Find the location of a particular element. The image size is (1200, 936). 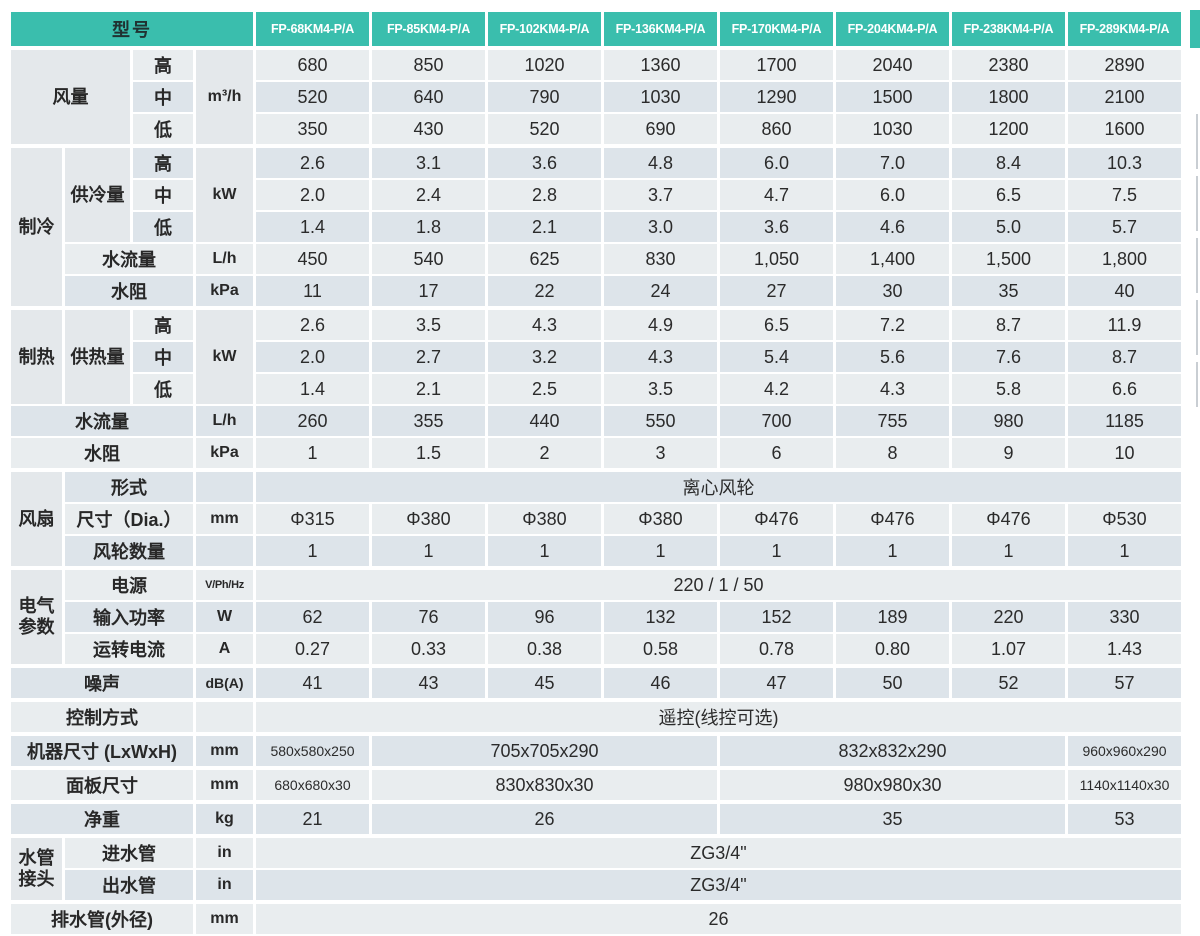

value-cell: Φ476 is located at coordinates (892, 519).